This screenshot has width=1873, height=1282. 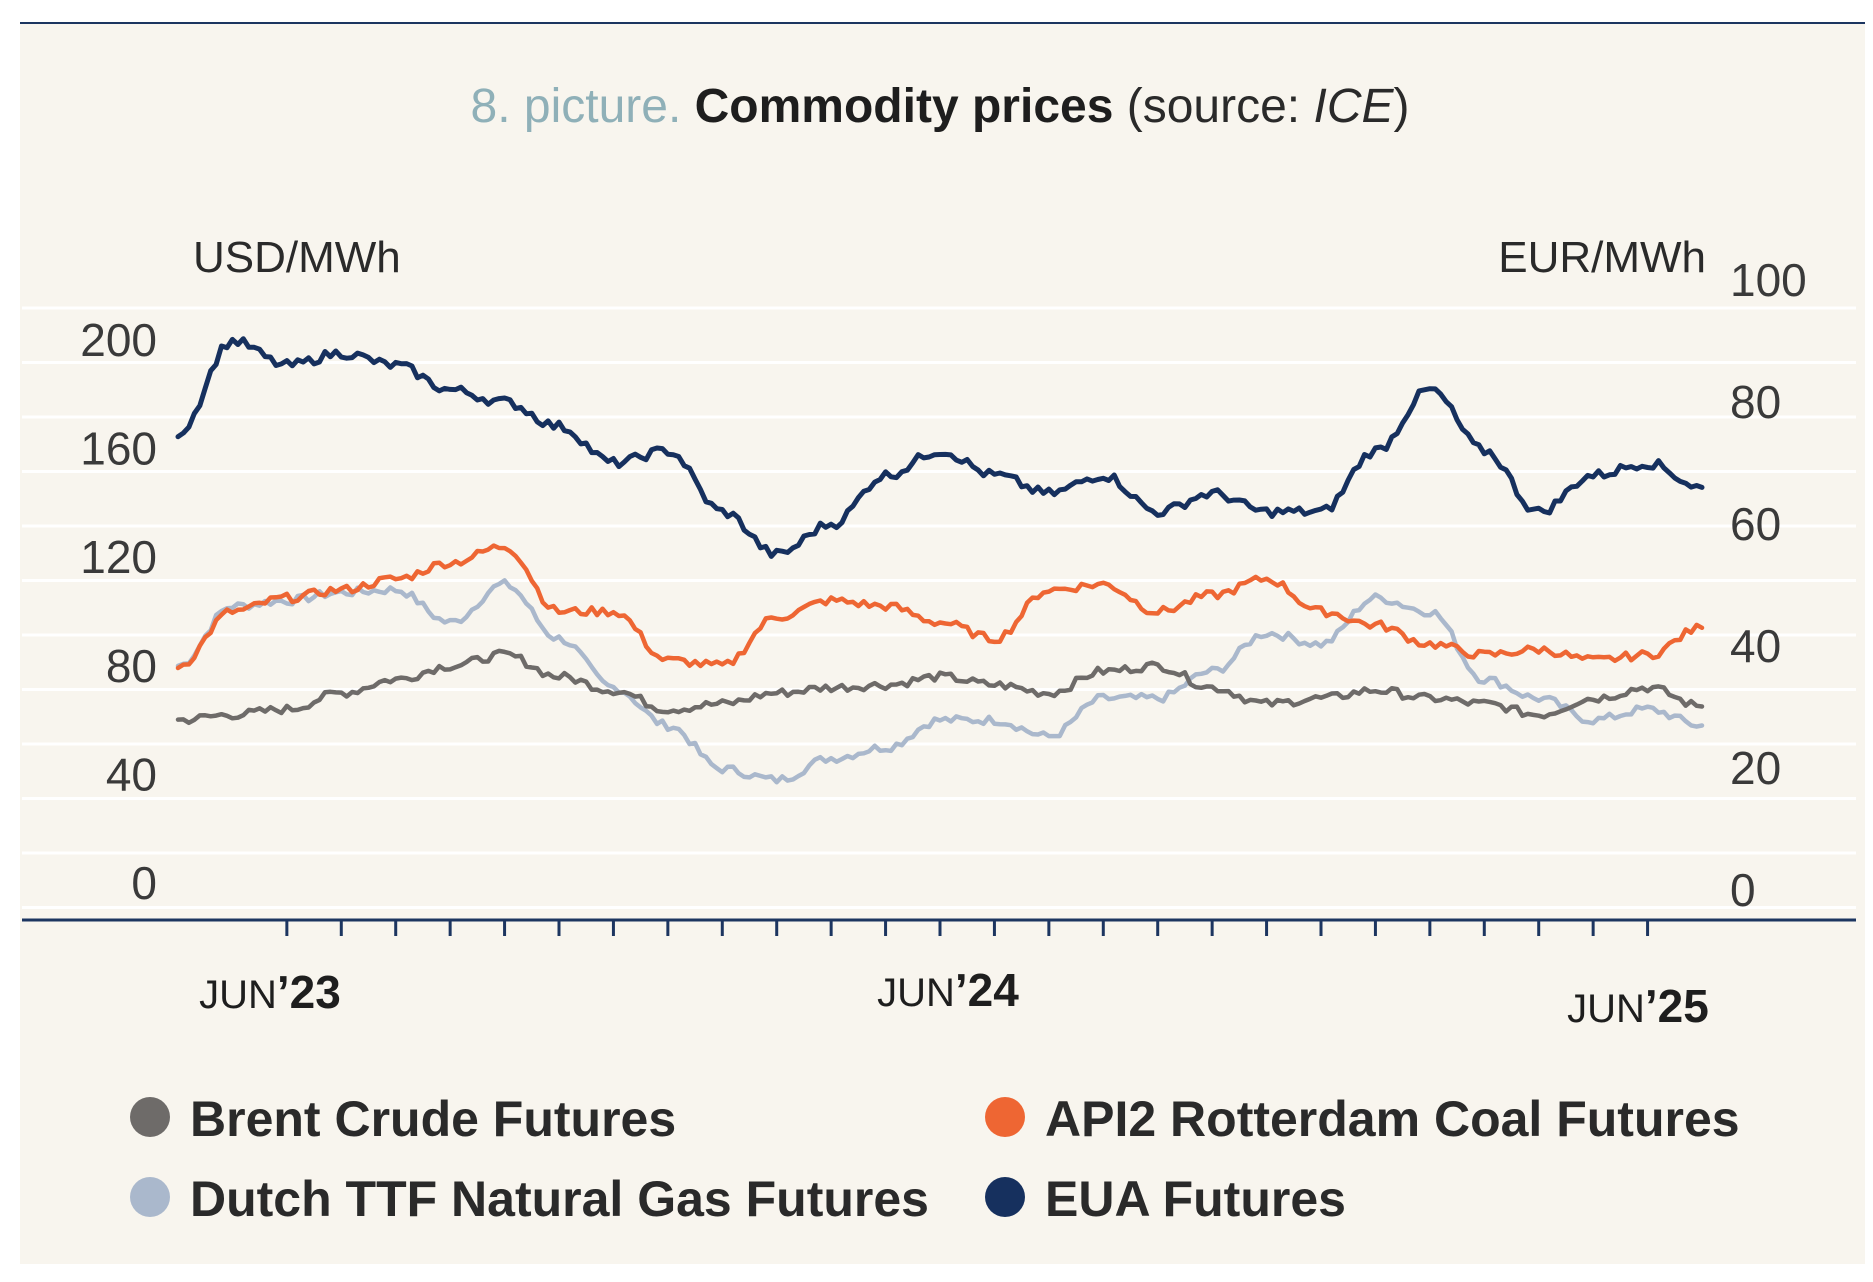 I want to click on legend-label: Brent Crude Futures, so click(x=433, y=1119).